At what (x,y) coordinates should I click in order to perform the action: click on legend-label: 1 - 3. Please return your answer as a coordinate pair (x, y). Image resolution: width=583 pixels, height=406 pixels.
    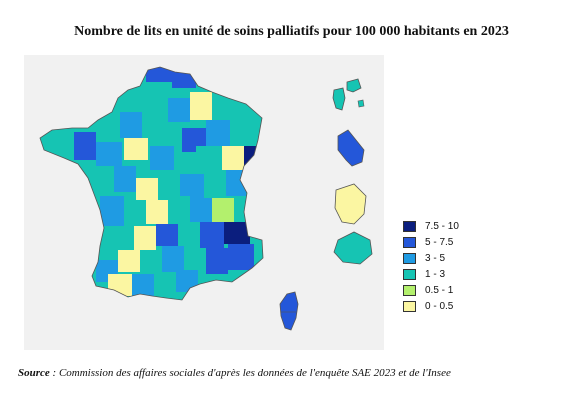
    Looking at the image, I should click on (435, 274).